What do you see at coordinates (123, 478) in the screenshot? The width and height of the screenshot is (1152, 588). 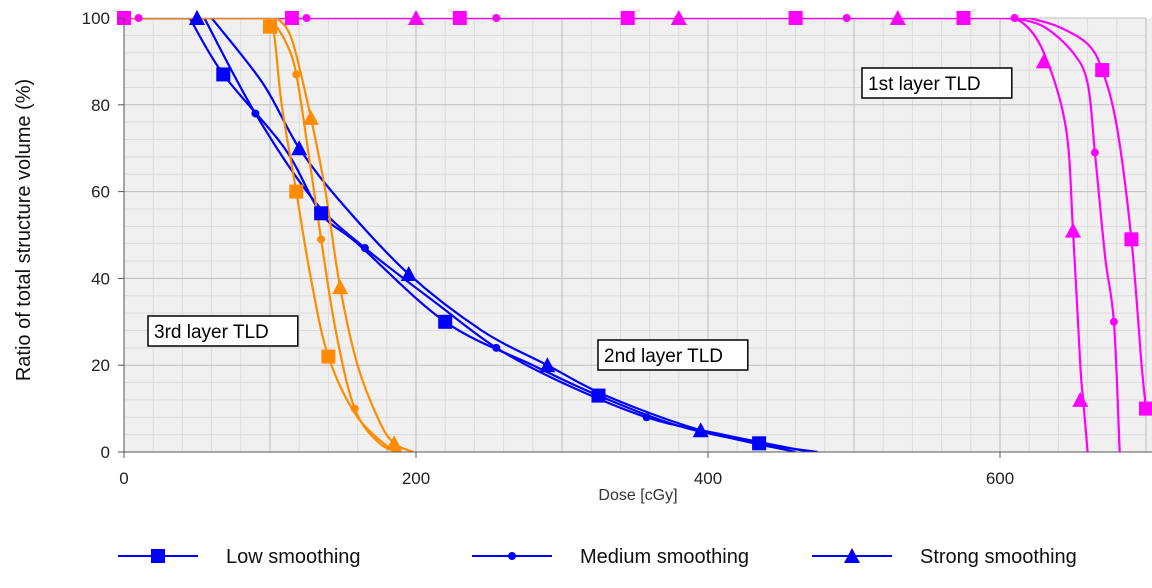 I see `x-tick-label: 0` at bounding box center [123, 478].